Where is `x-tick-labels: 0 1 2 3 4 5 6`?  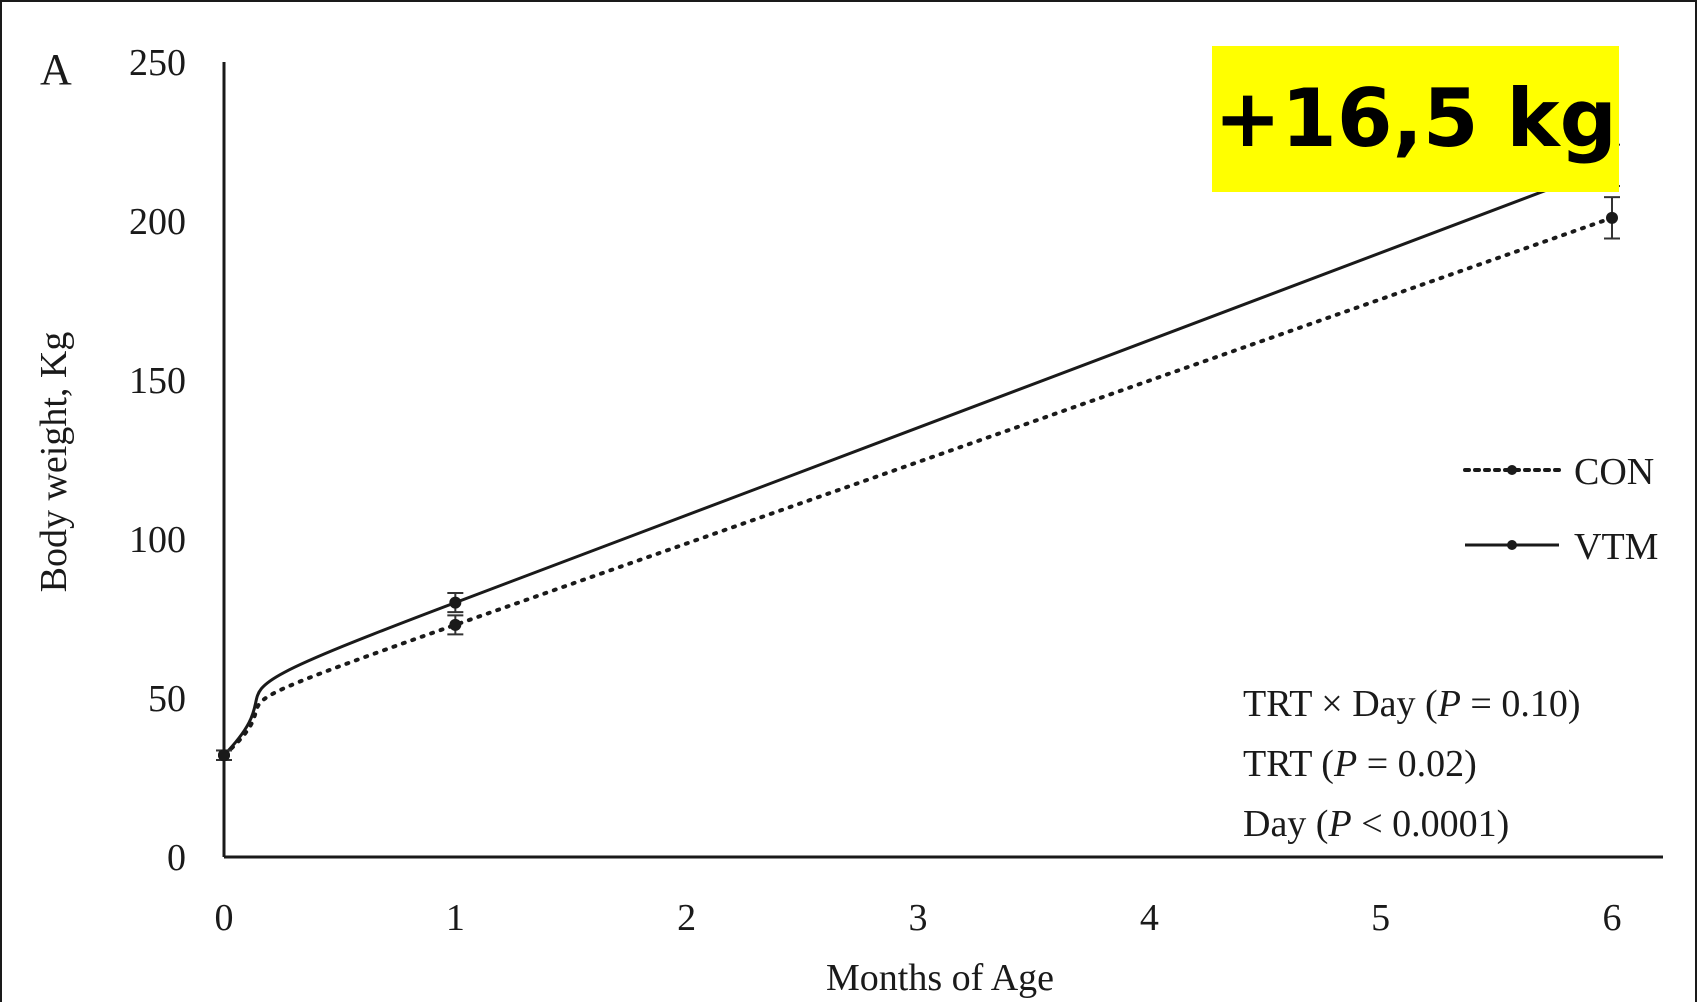 x-tick-labels: 0 1 2 3 4 5 6 is located at coordinates (918, 918).